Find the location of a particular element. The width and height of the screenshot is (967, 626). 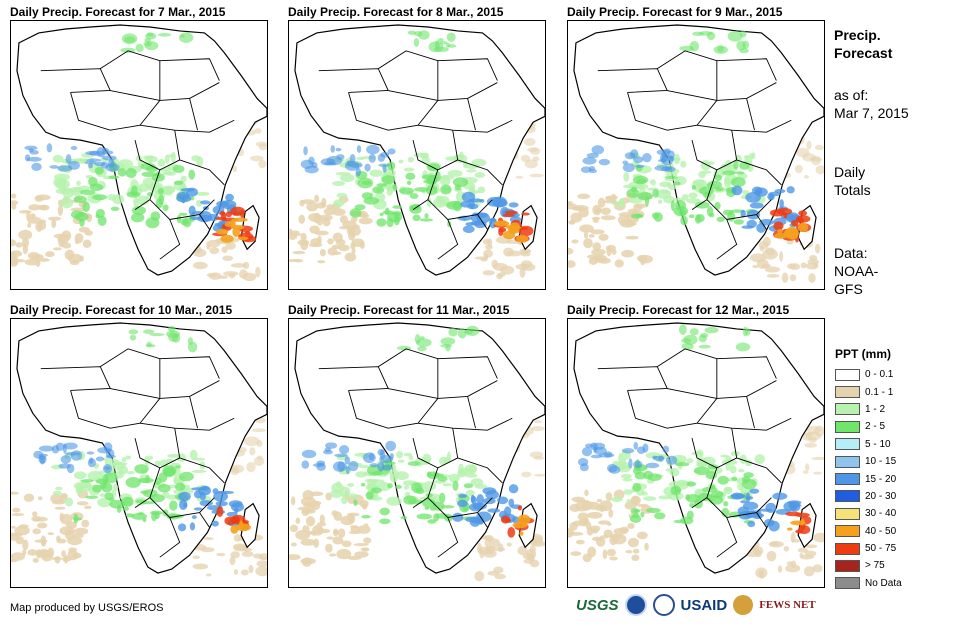

legend-item: 10 - 15 is located at coordinates (868, 461).